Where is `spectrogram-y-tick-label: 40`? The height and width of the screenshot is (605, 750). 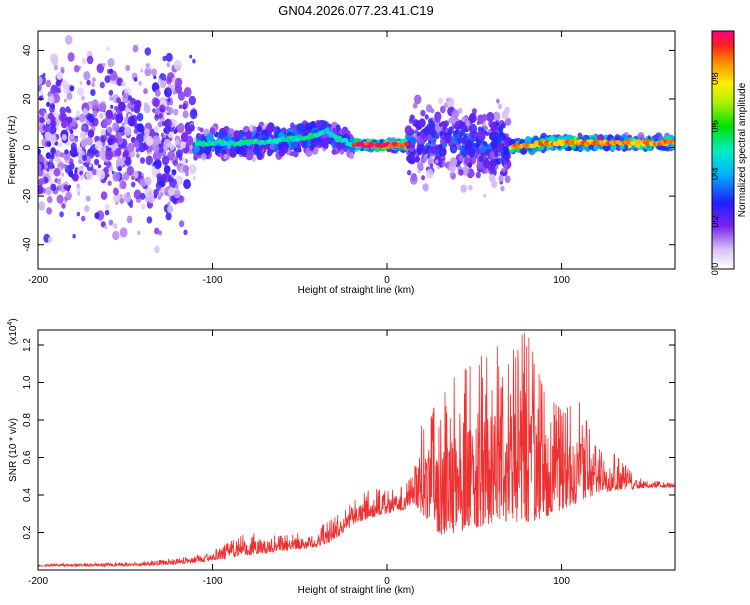
spectrogram-y-tick-label: 40 is located at coordinates (27, 50).